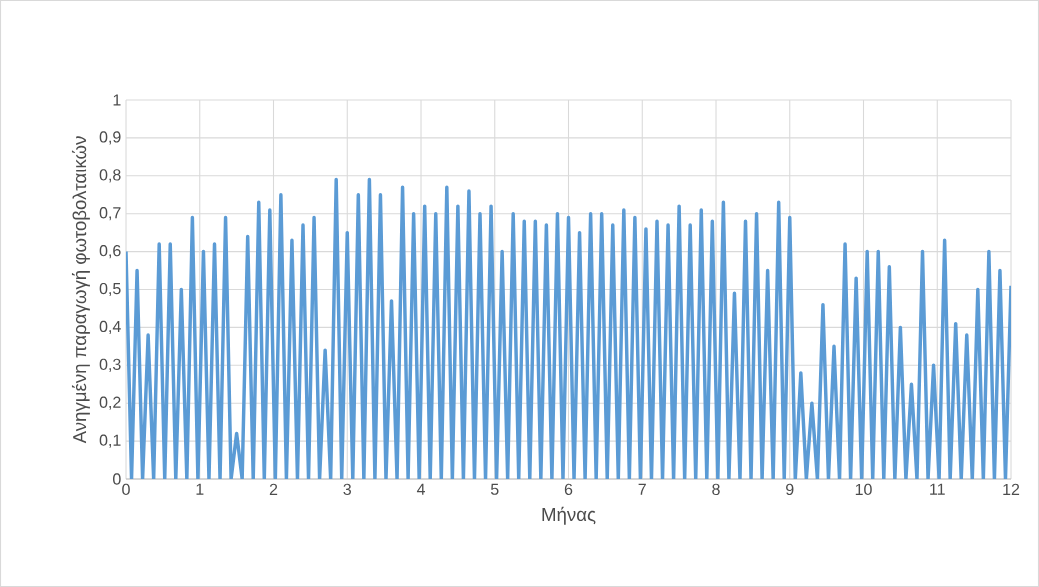 The image size is (1039, 587). I want to click on x-tick-label: 9, so click(790, 489).